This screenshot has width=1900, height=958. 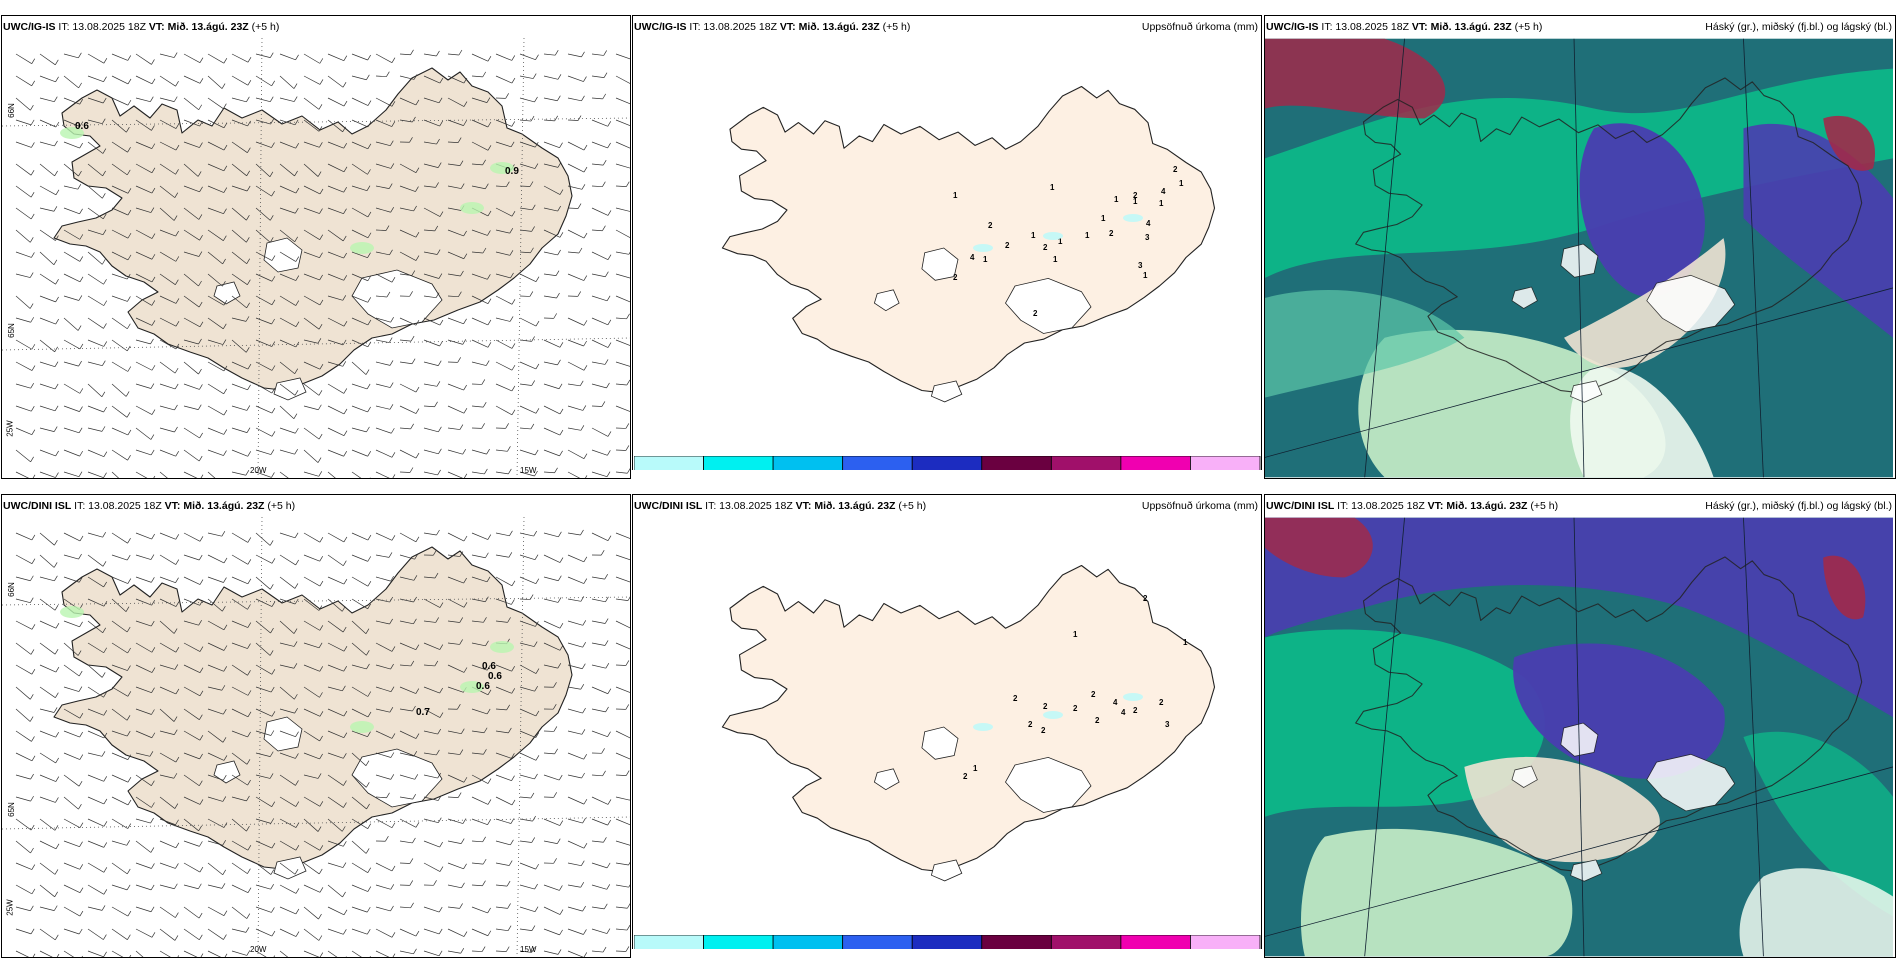 What do you see at coordinates (258, 470) in the screenshot?
I see `lon-label: 20W` at bounding box center [258, 470].